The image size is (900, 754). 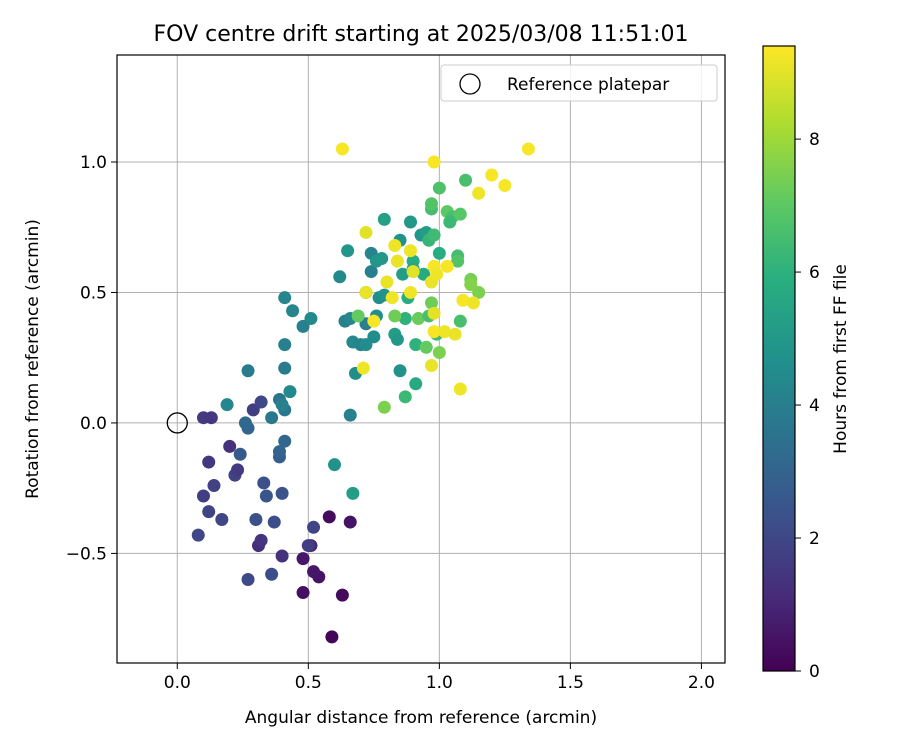 I want to click on x-tick-label: 0.0, so click(x=177, y=683).